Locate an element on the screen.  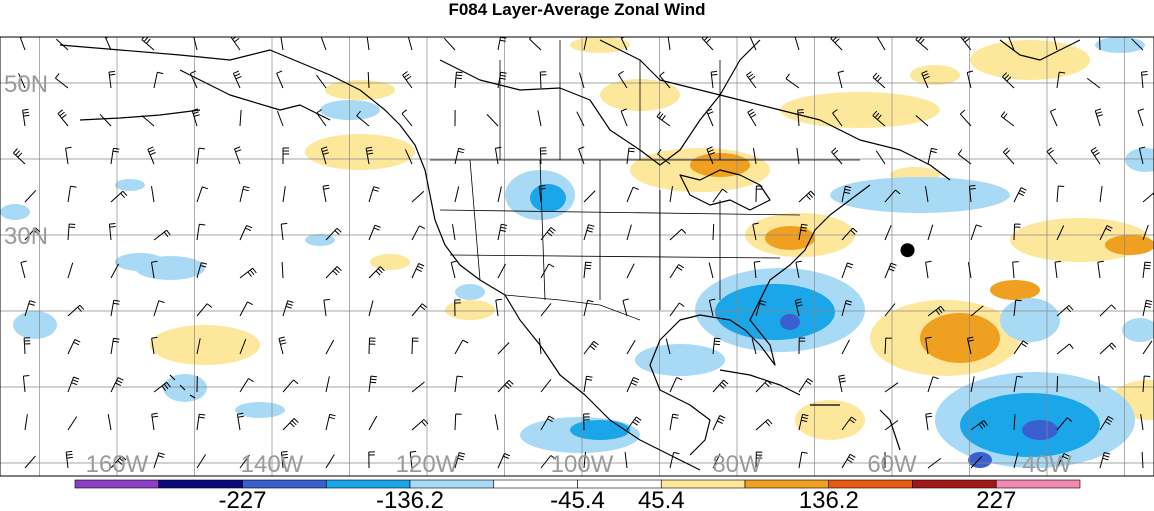
longitude-label: 140W is located at coordinates (272, 464).